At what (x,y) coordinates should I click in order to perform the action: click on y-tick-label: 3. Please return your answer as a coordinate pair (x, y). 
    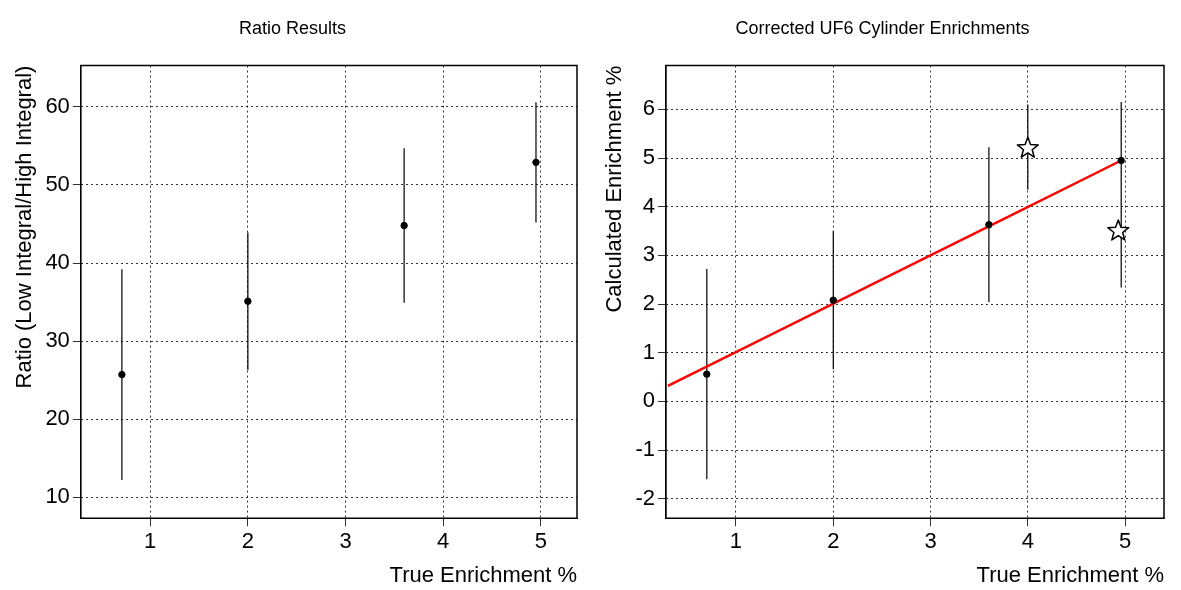
    Looking at the image, I should click on (648, 254).